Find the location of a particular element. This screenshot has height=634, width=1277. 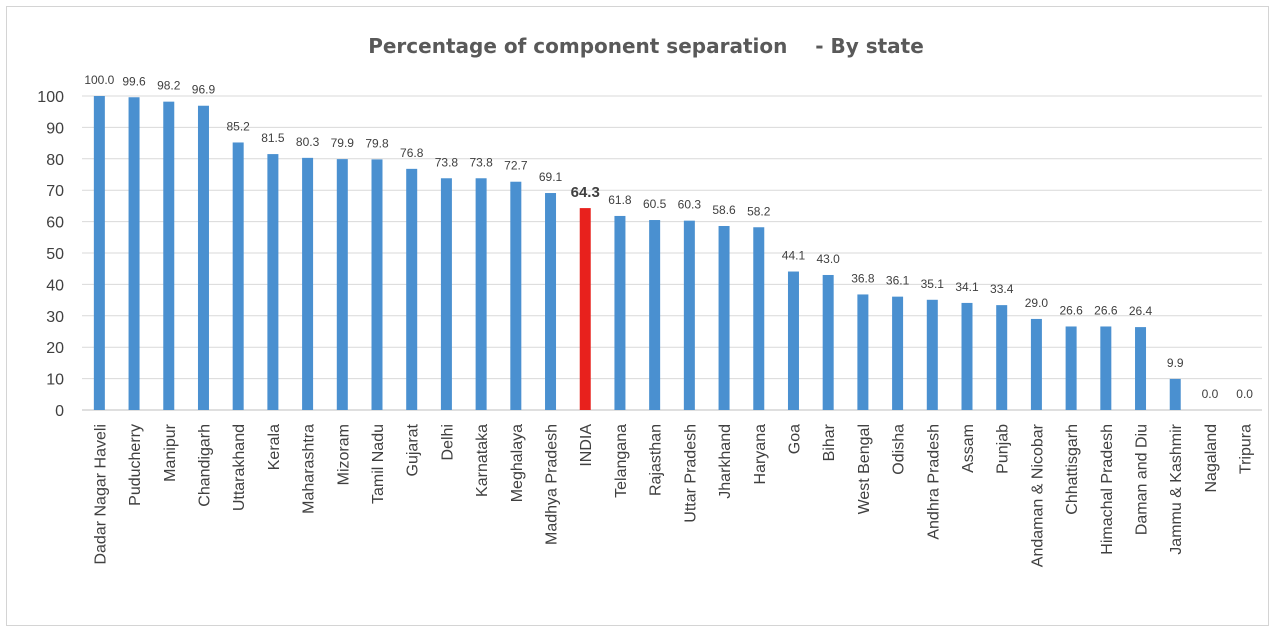

data-label: 33.4 is located at coordinates (1002, 289).